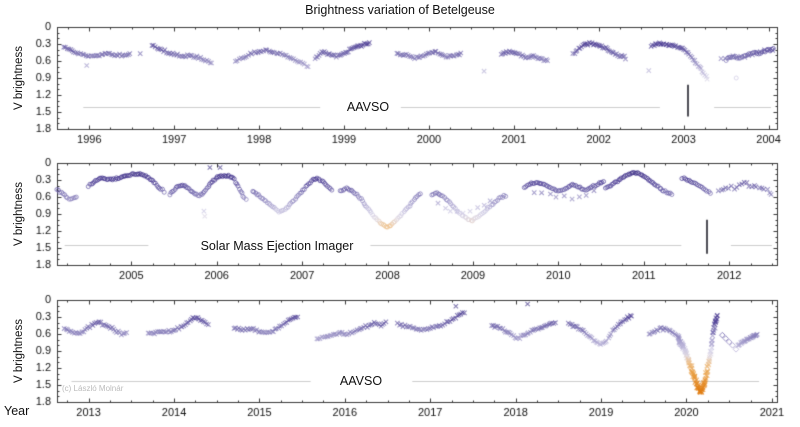  What do you see at coordinates (93, 388) in the screenshot?
I see `copyright-watermark: (c) László Molnár` at bounding box center [93, 388].